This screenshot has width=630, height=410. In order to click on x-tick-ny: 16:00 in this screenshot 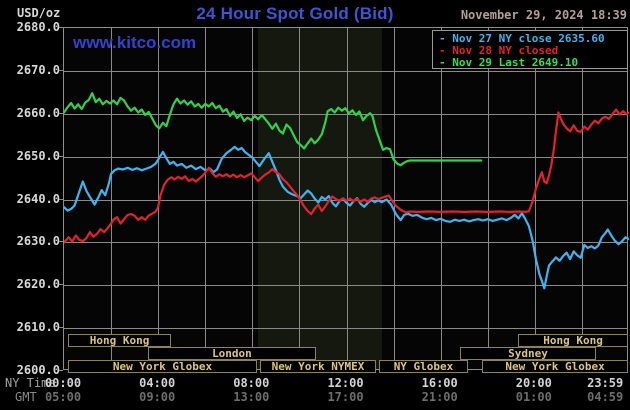, I will do `click(439, 383)`.